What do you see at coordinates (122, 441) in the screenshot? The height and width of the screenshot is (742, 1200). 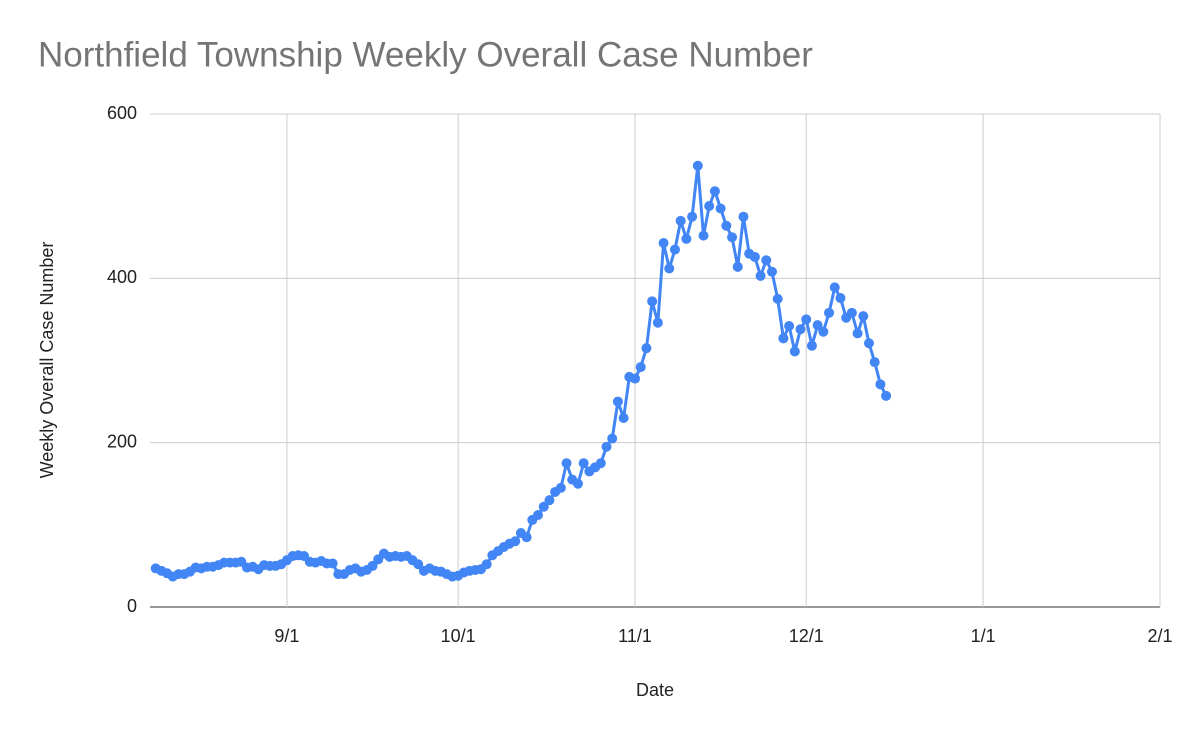 I see `y-tick-label: 200` at bounding box center [122, 441].